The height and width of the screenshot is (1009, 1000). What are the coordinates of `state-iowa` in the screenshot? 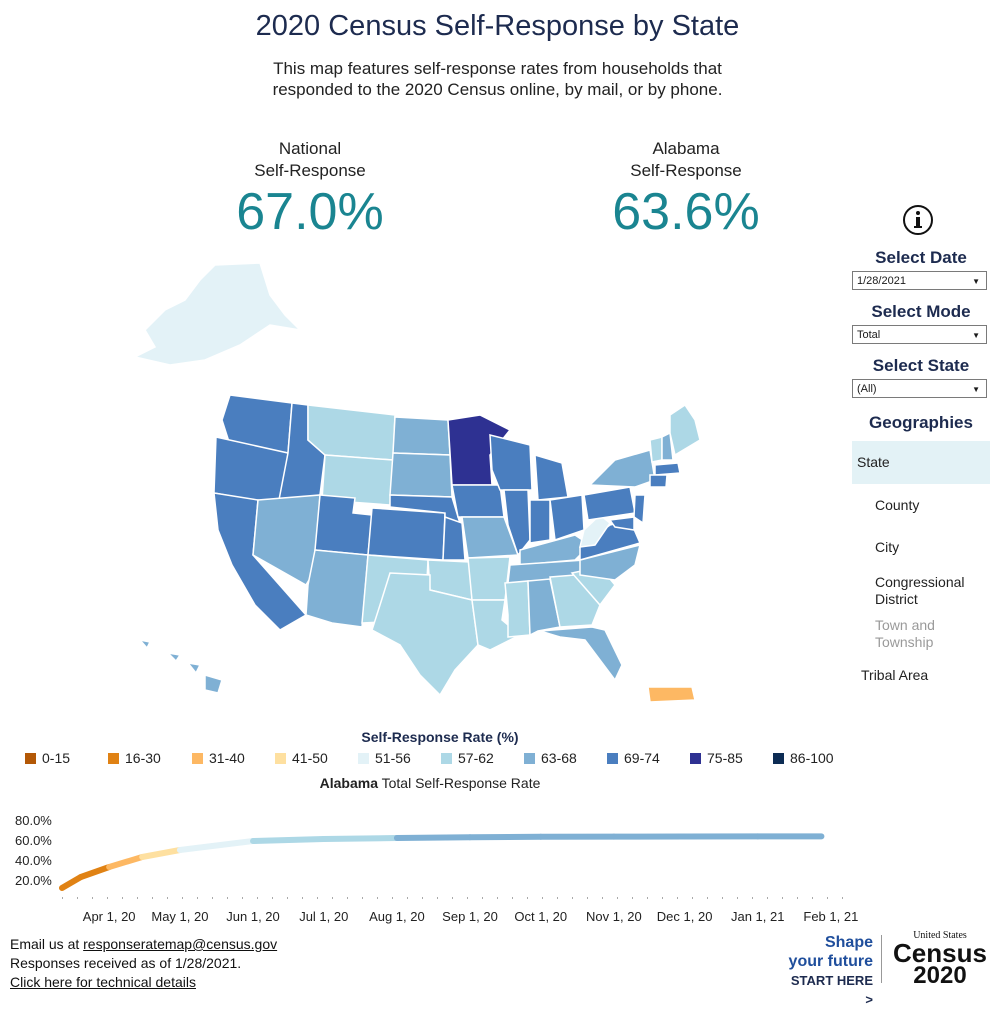 It's located at (478, 501).